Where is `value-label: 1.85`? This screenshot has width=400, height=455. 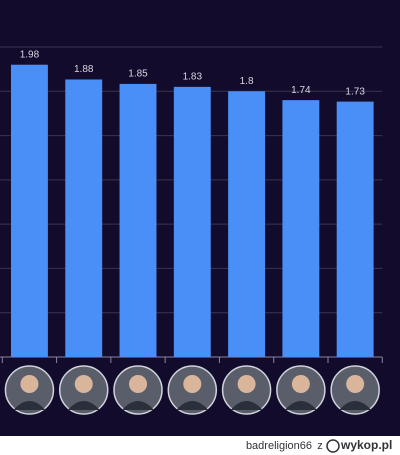
value-label: 1.85 is located at coordinates (138, 74).